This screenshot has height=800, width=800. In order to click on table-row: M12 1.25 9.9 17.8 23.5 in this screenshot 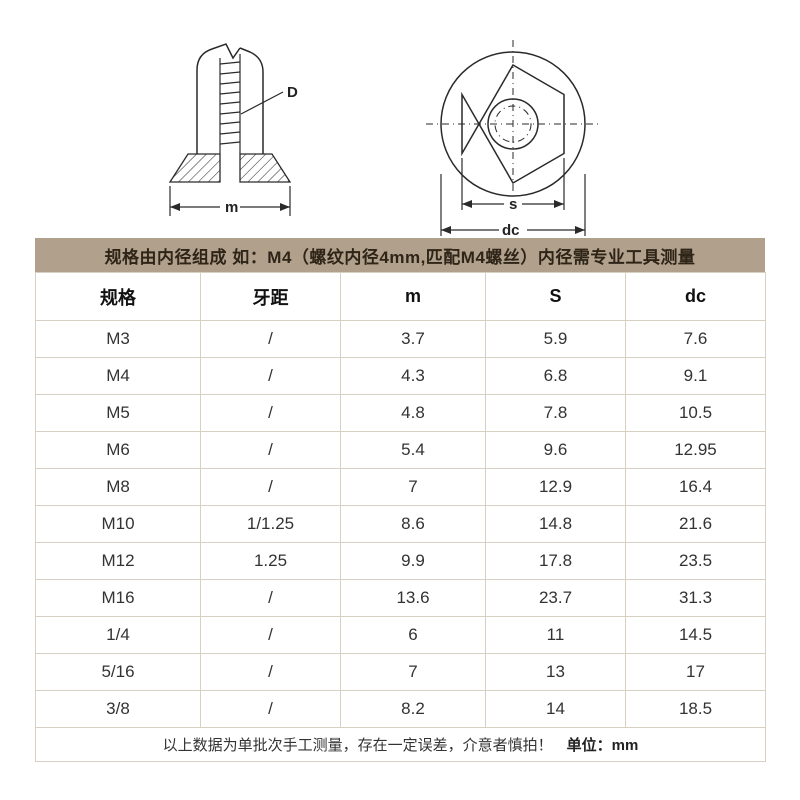, I will do `click(400, 561)`.